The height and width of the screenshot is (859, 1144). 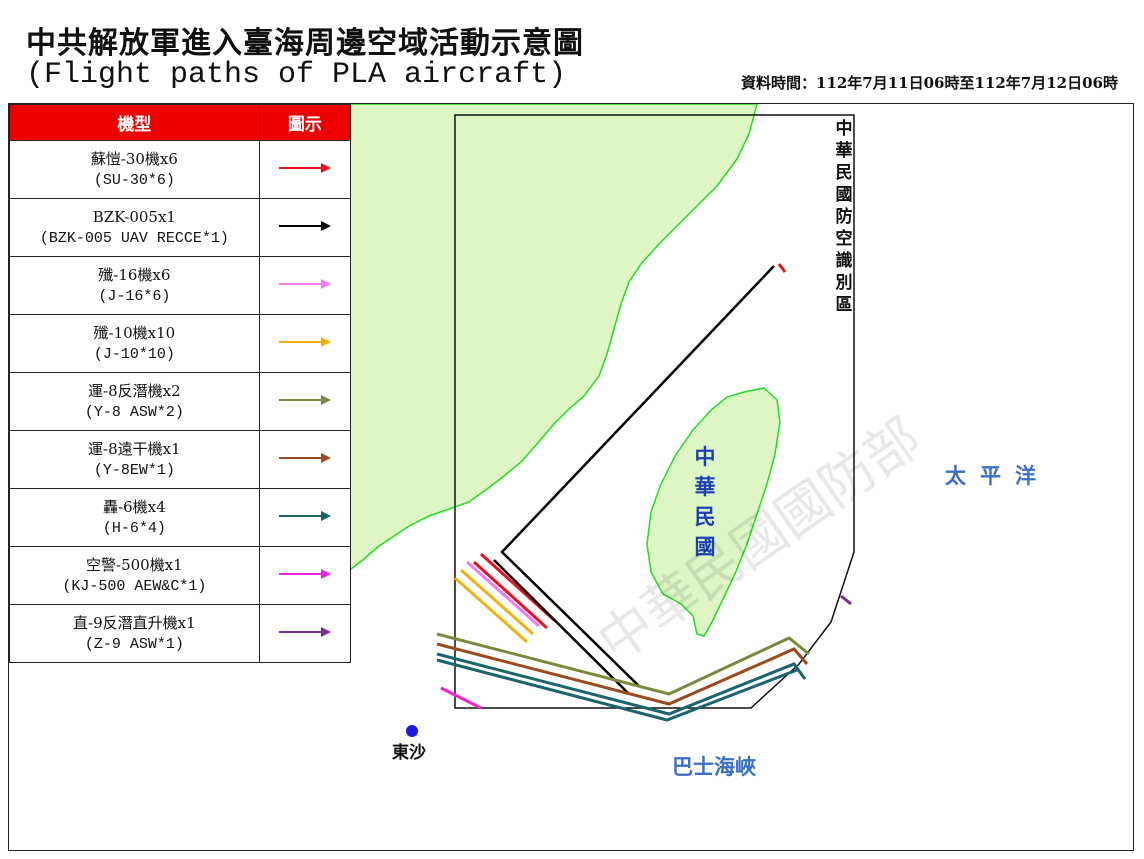 What do you see at coordinates (134, 216) in the screenshot?
I see `legend-name-zh: BZK-005x1` at bounding box center [134, 216].